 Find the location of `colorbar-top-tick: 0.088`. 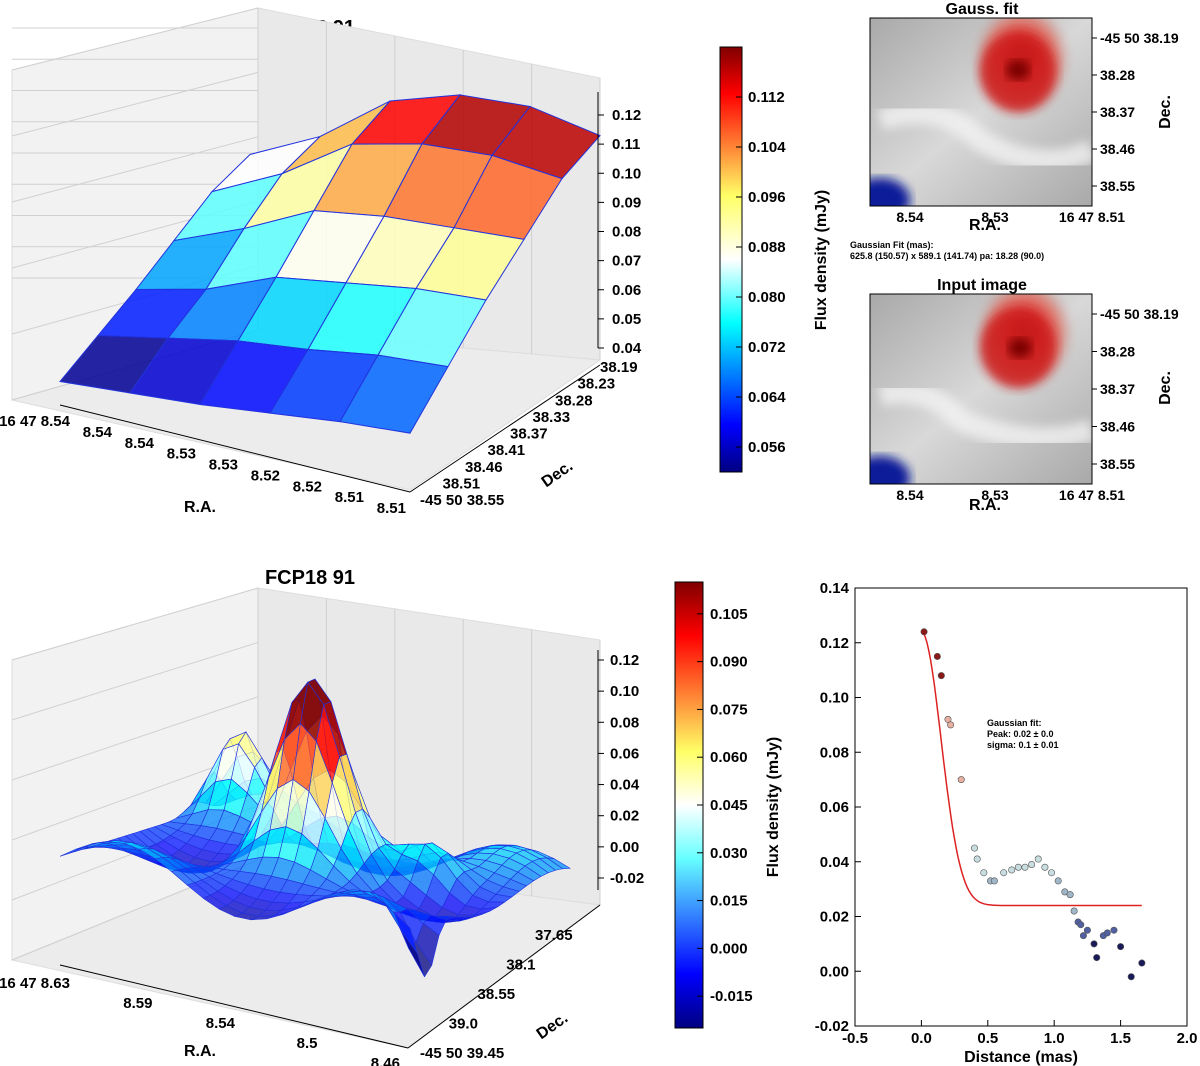

colorbar-top-tick: 0.088 is located at coordinates (767, 247).